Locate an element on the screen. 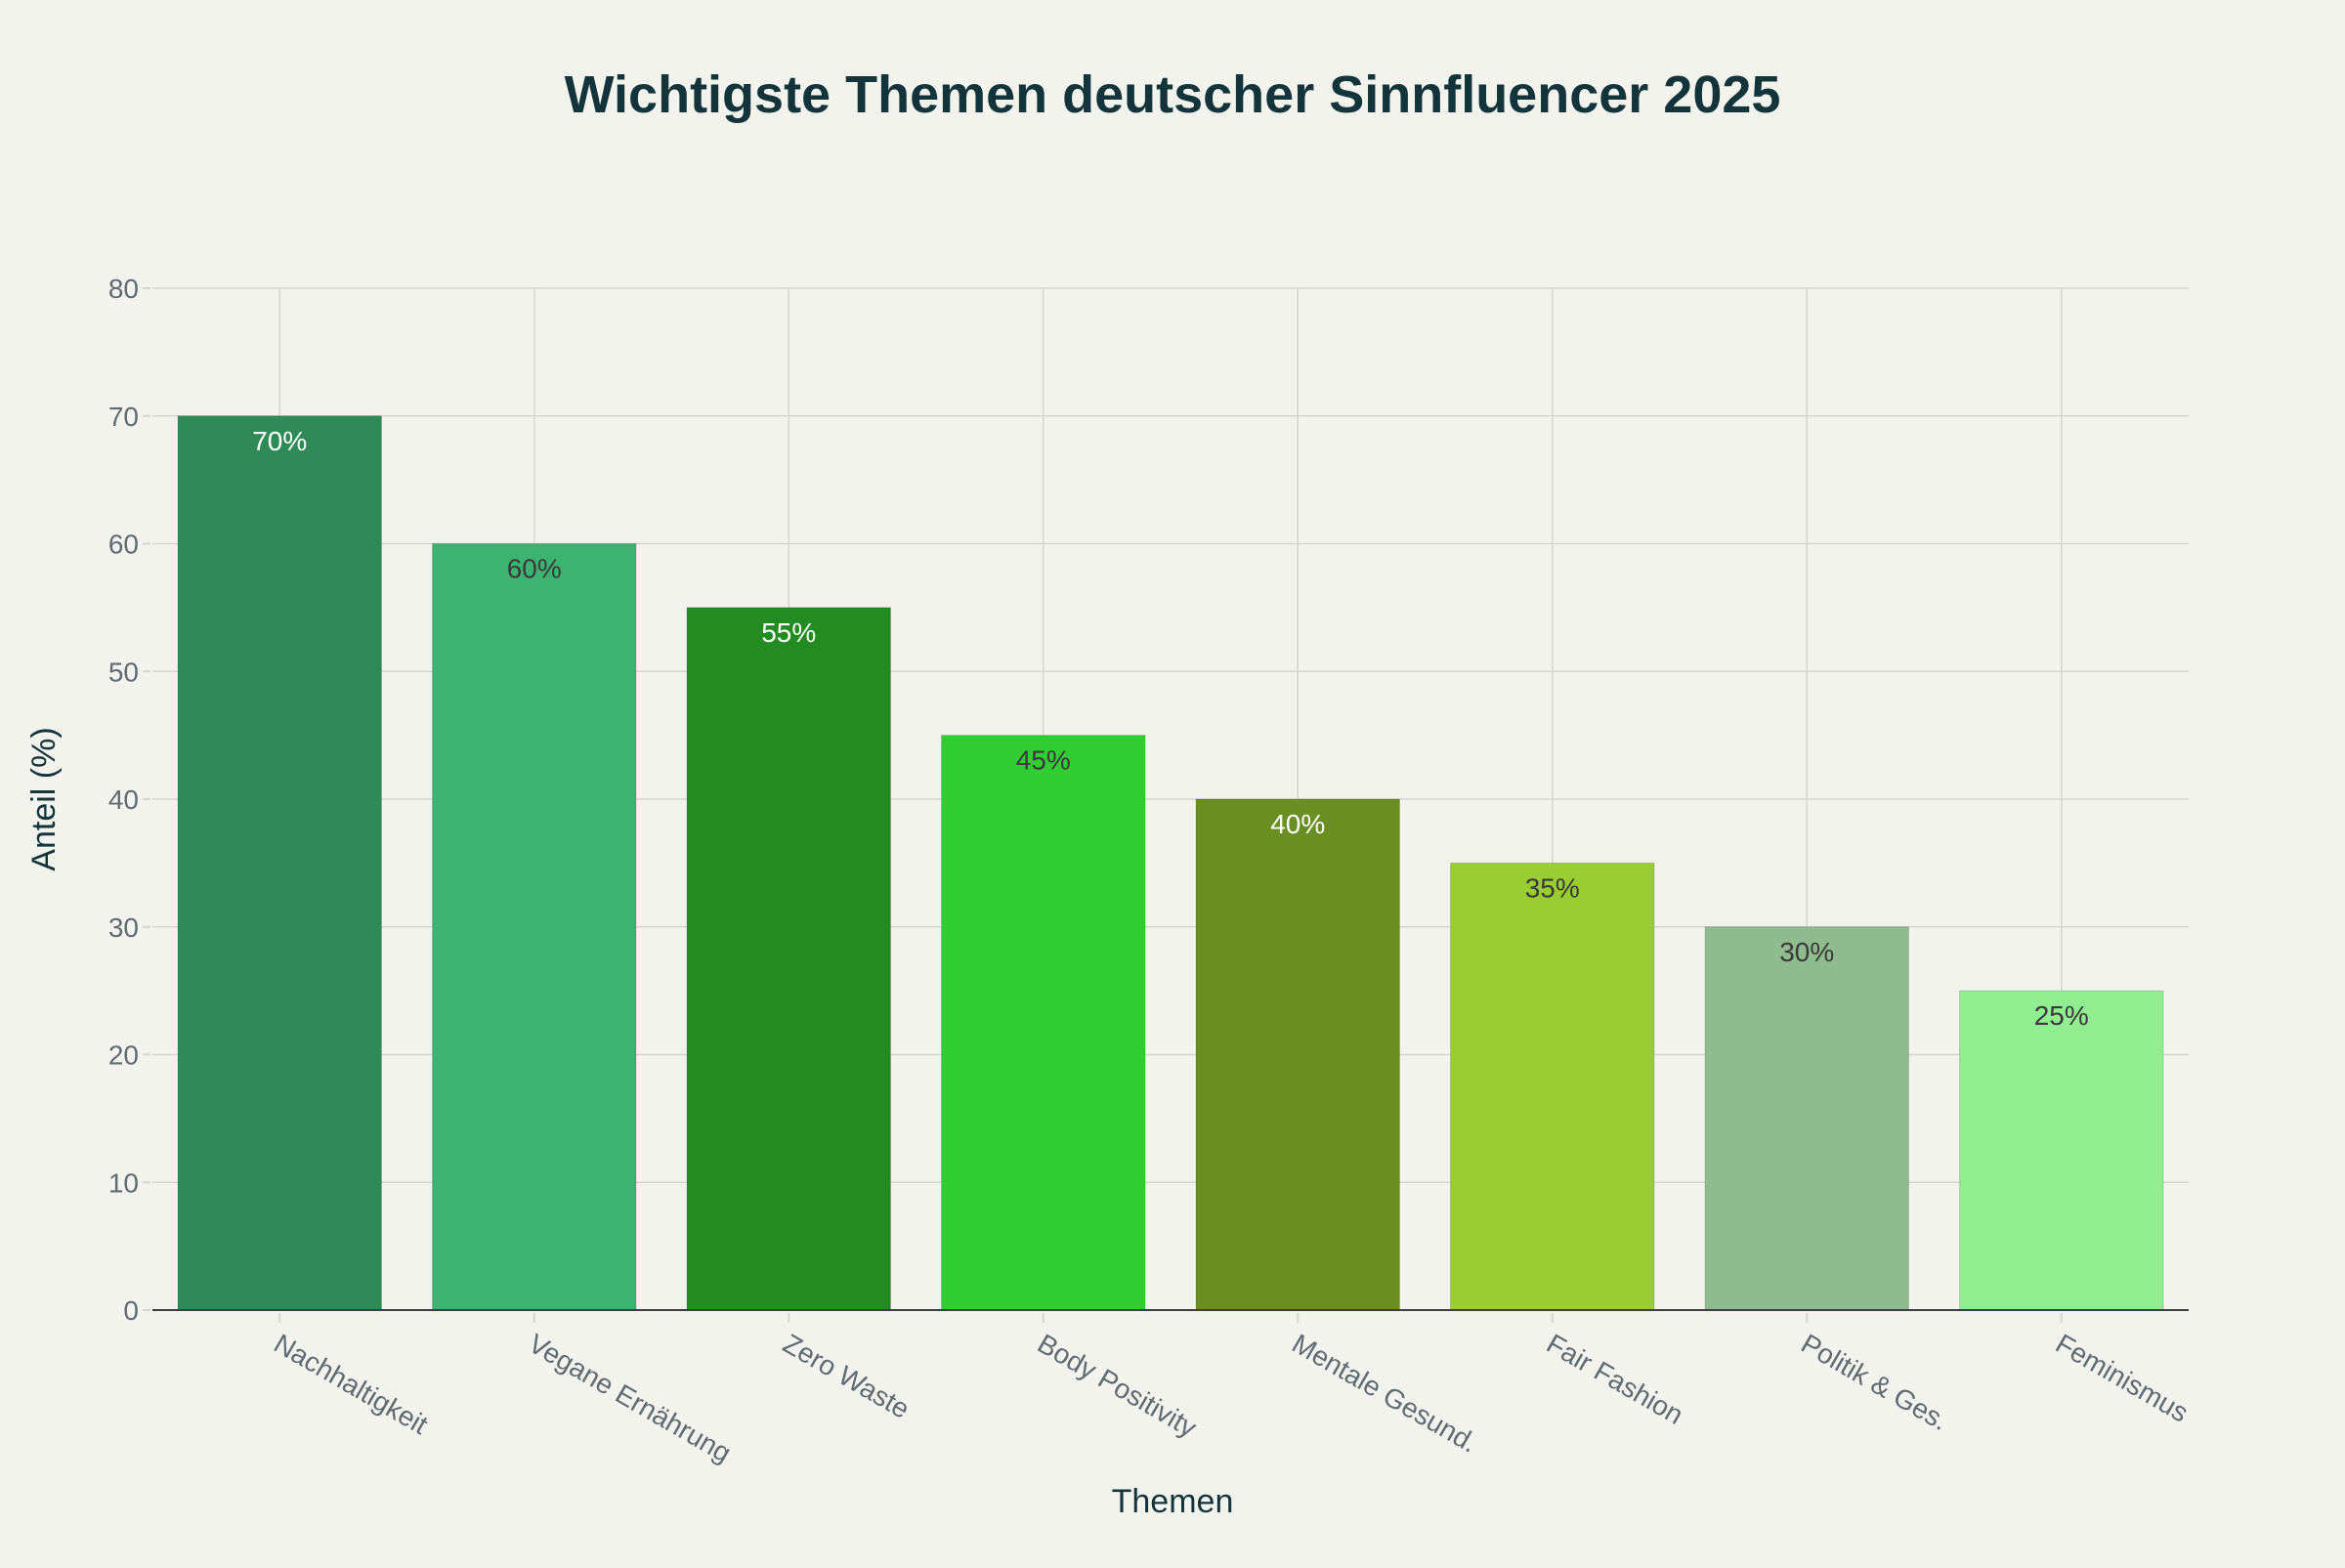  data-label: 70% is located at coordinates (279, 441).